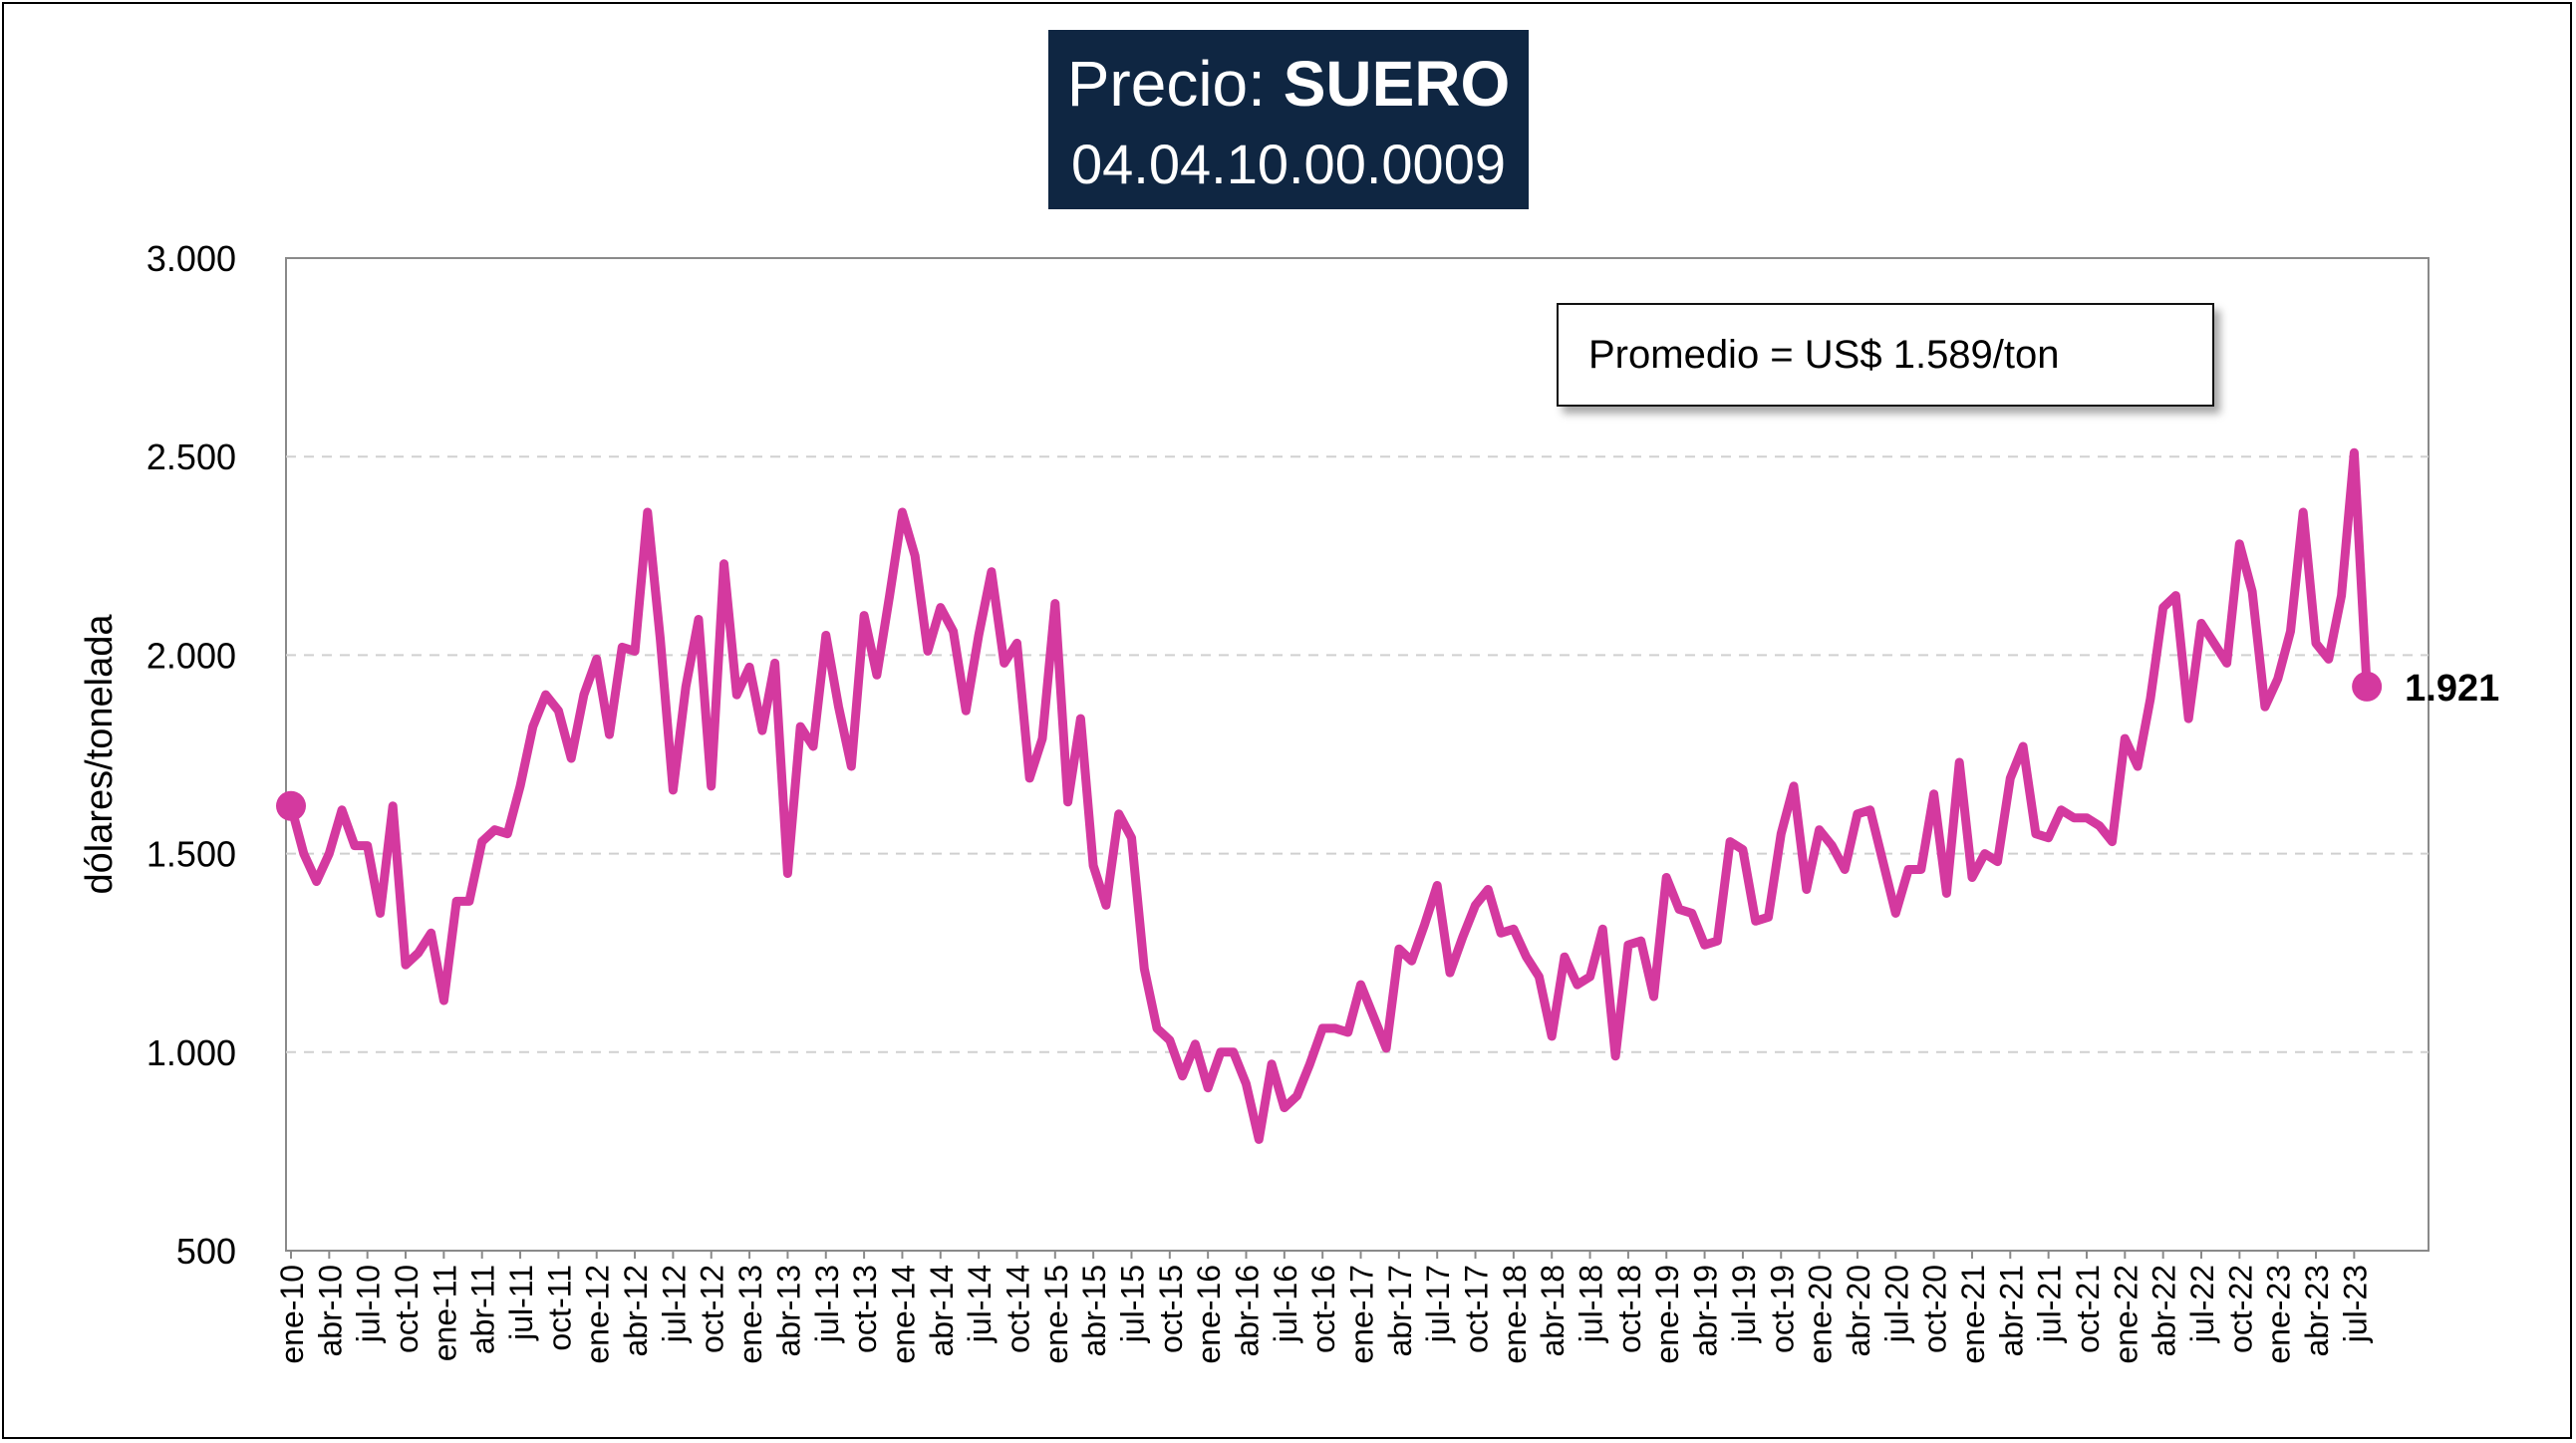 Image resolution: width=2576 pixels, height=1443 pixels. What do you see at coordinates (1400, 1311) in the screenshot?
I see `x-tick-label: abr-17` at bounding box center [1400, 1311].